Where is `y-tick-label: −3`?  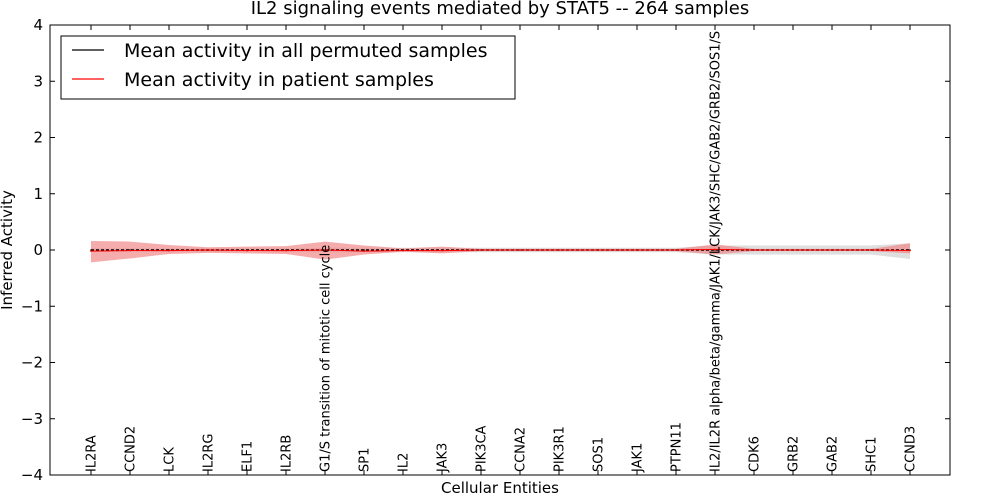
y-tick-label: −3 is located at coordinates (32, 419).